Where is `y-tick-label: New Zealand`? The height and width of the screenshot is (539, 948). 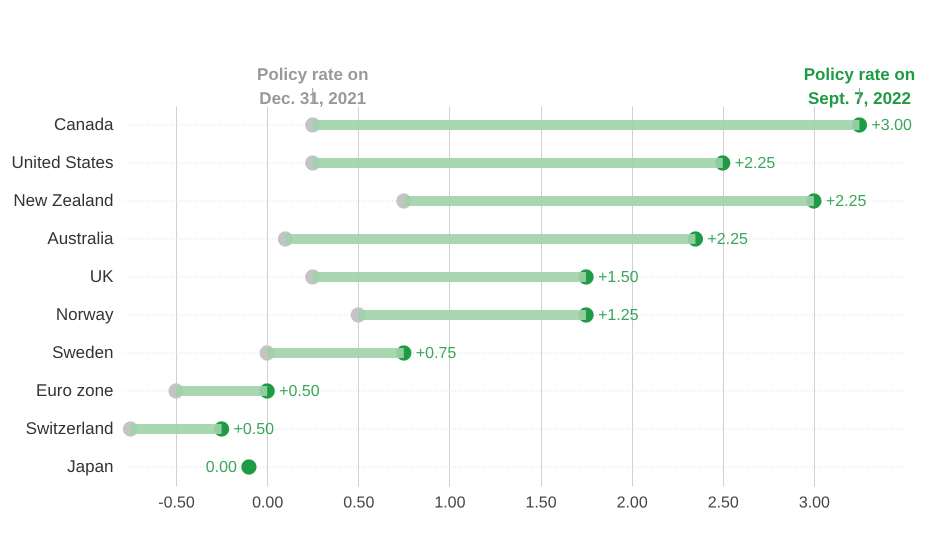
y-tick-label: New Zealand is located at coordinates (63, 200).